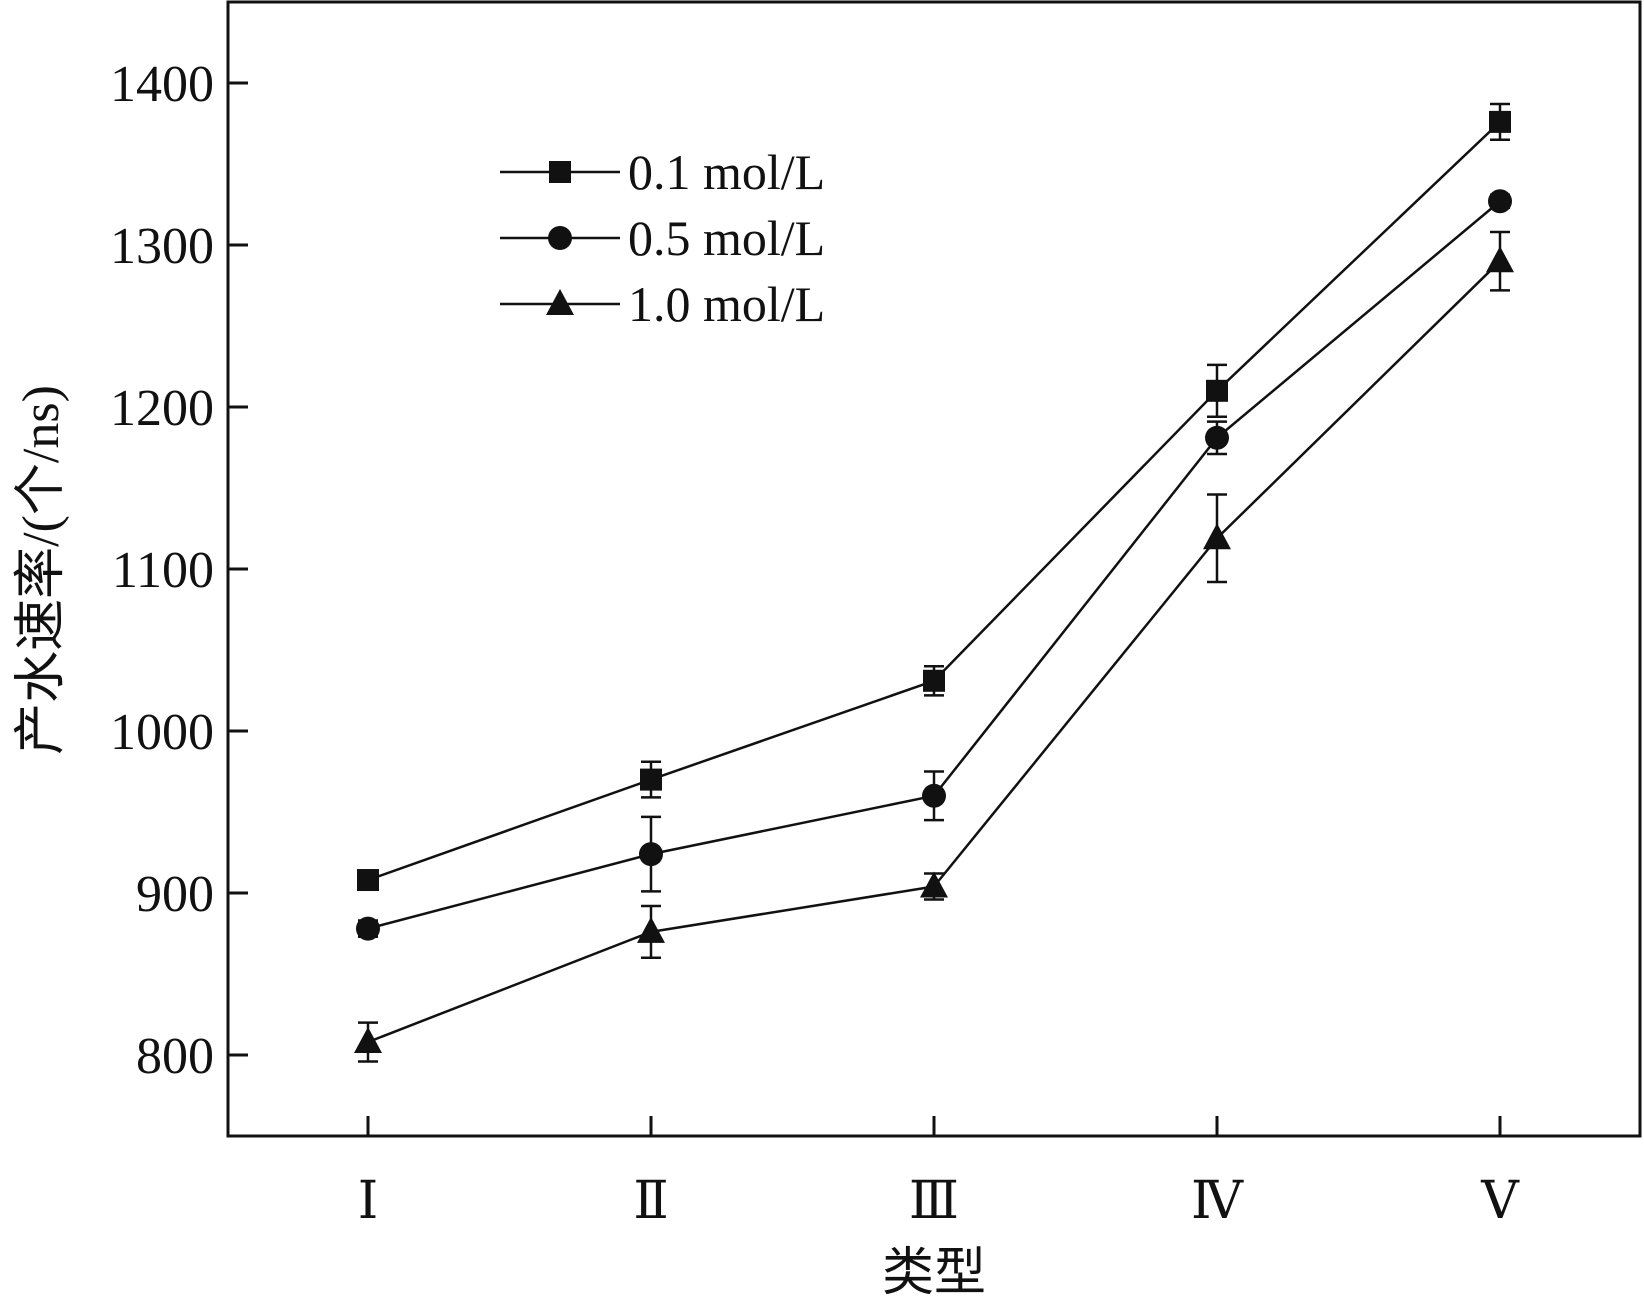 Image resolution: width=1644 pixels, height=1311 pixels. Describe the element at coordinates (1217, 1201) in the screenshot. I see `x-tick-label: Ⅳ` at that location.